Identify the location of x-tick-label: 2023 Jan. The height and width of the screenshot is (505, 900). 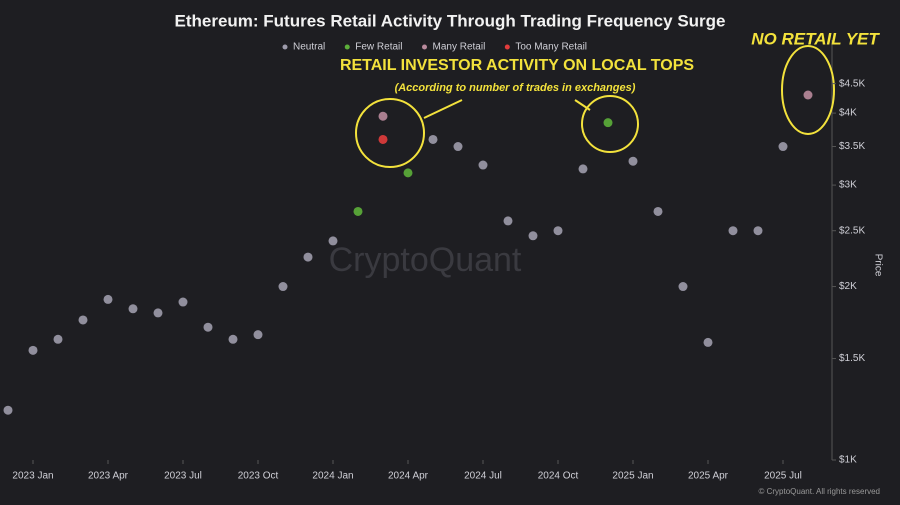
(32, 476).